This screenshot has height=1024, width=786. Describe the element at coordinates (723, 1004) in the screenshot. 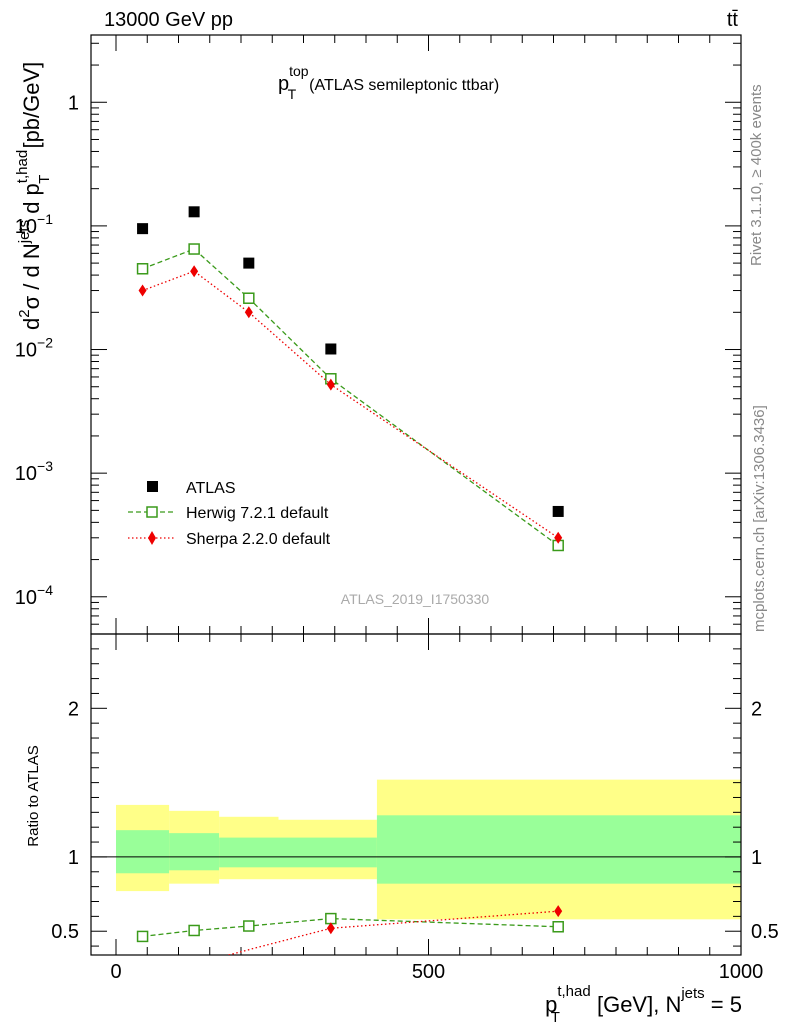

I see `xlabel-rest: = 5` at that location.